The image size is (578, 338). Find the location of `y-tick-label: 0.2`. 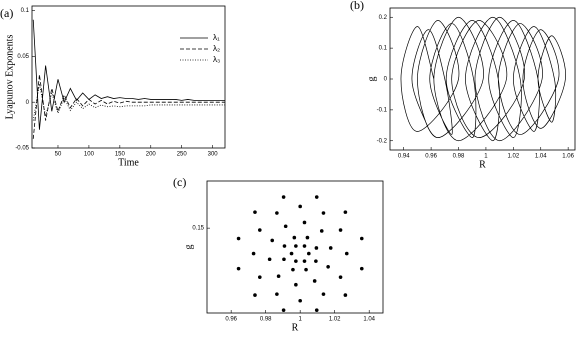

y-tick-label: 0.2 is located at coordinates (383, 18).